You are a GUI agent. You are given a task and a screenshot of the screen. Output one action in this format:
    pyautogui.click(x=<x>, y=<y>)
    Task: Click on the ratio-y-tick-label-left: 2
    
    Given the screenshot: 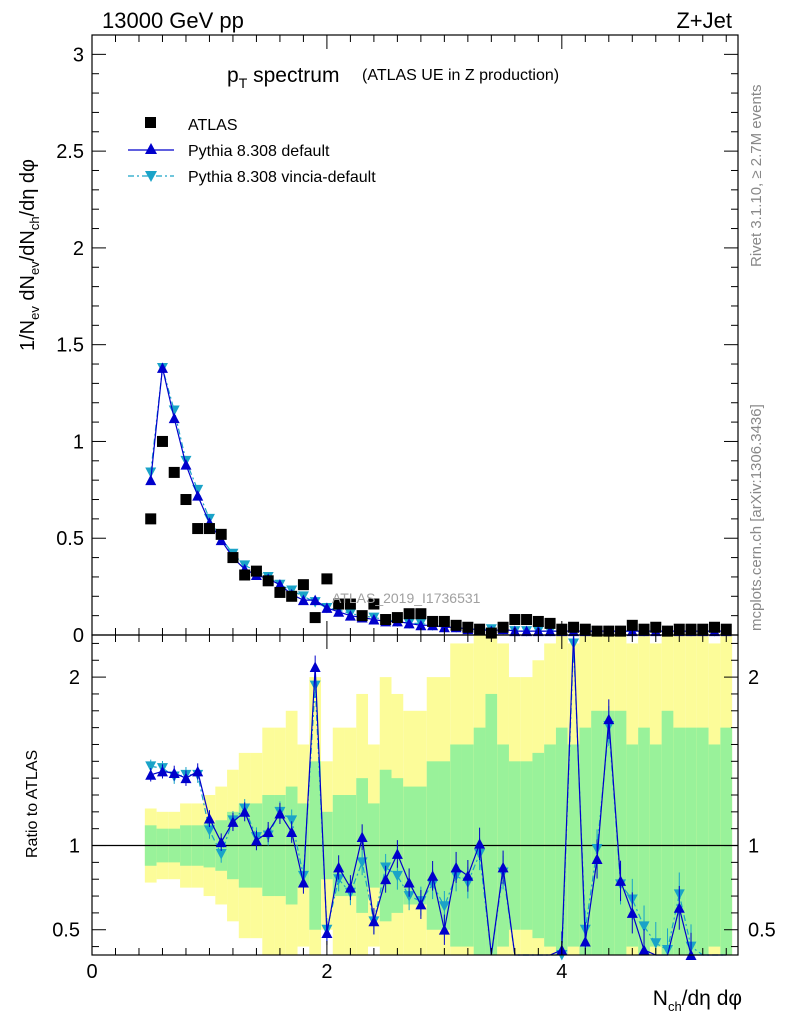 What is the action you would take?
    pyautogui.click(x=74, y=678)
    